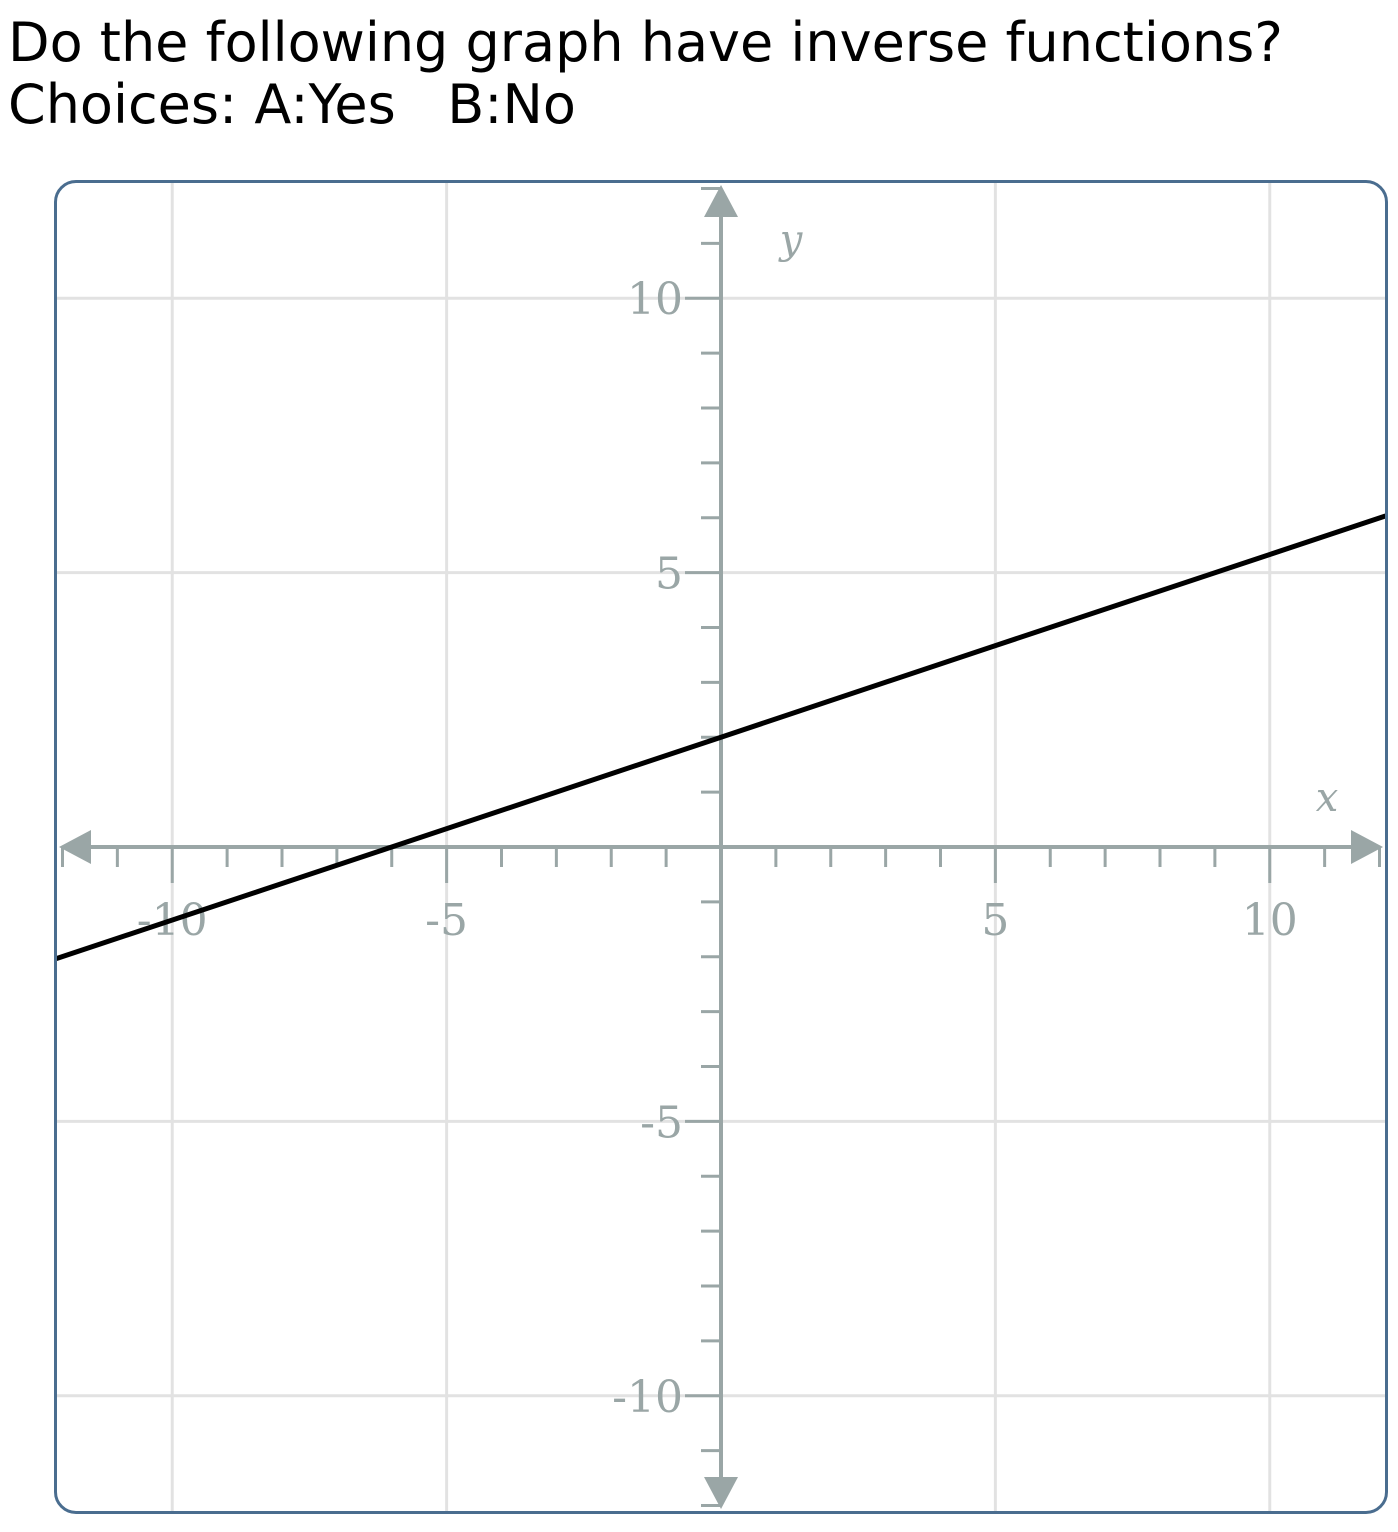  What do you see at coordinates (655, 299) in the screenshot?
I see `y-tick-label: 10` at bounding box center [655, 299].